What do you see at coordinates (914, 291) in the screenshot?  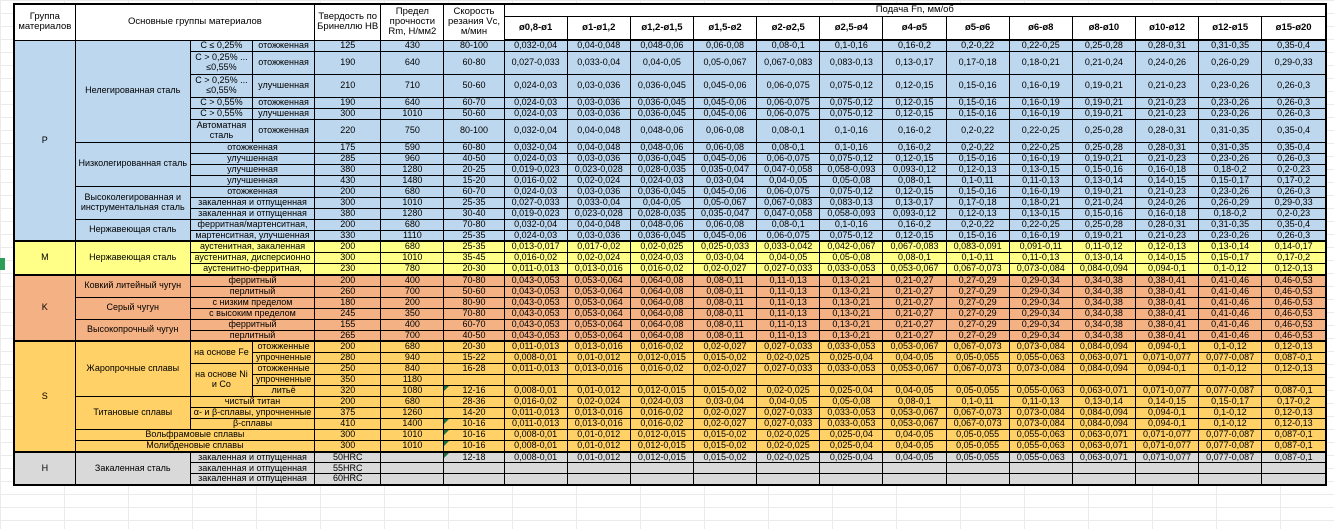 I see `cell-feed-value: 0,21-0,27` at bounding box center [914, 291].